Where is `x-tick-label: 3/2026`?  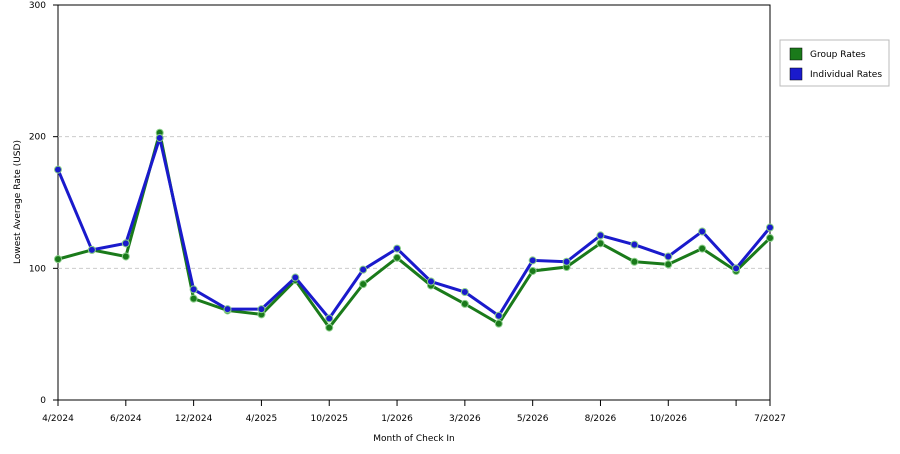 x-tick-label: 3/2026 is located at coordinates (465, 419).